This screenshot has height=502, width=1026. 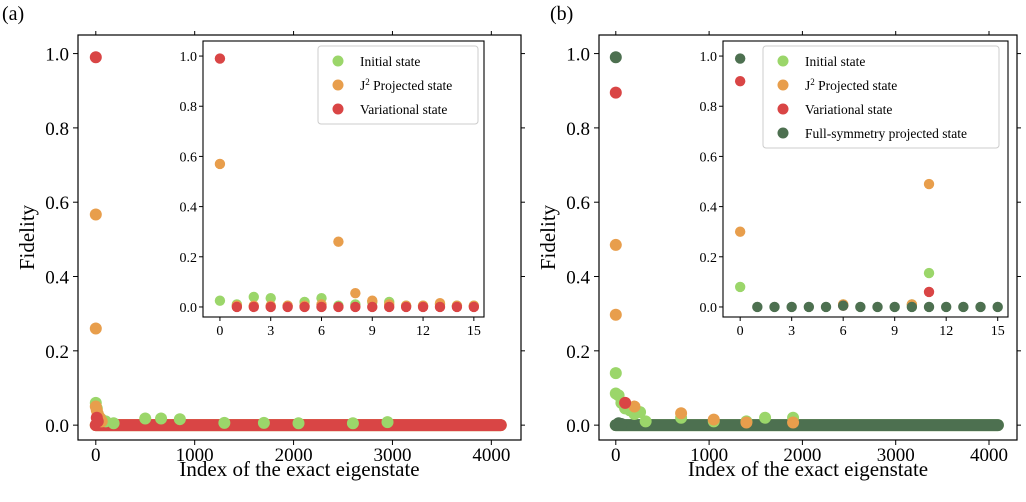 What do you see at coordinates (946, 331) in the screenshot?
I see `panel-b-inset-xtick-label-12: 12` at bounding box center [946, 331].